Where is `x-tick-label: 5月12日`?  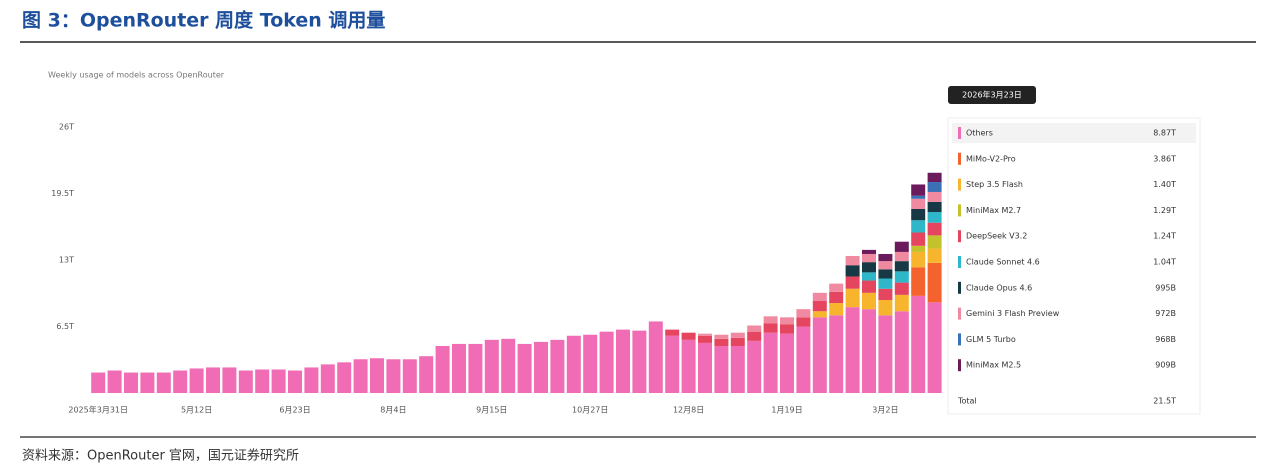
x-tick-label: 5月12日 is located at coordinates (196, 410).